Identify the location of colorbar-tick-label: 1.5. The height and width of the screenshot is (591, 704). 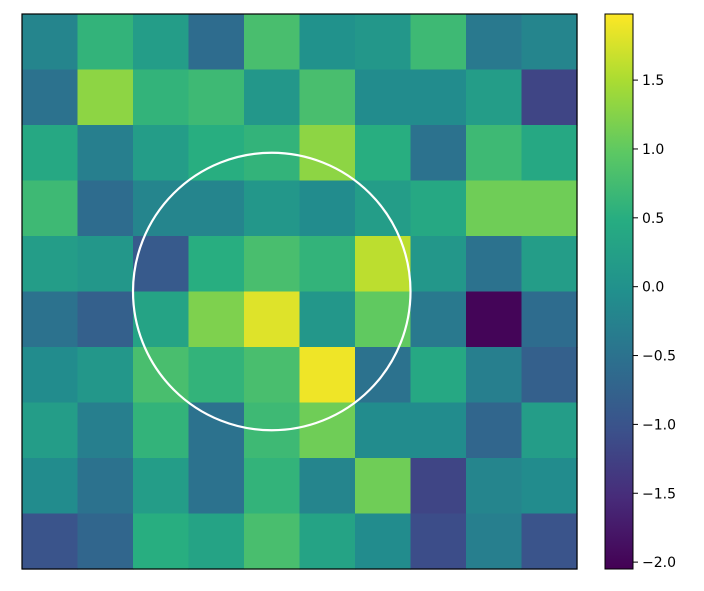
(653, 81).